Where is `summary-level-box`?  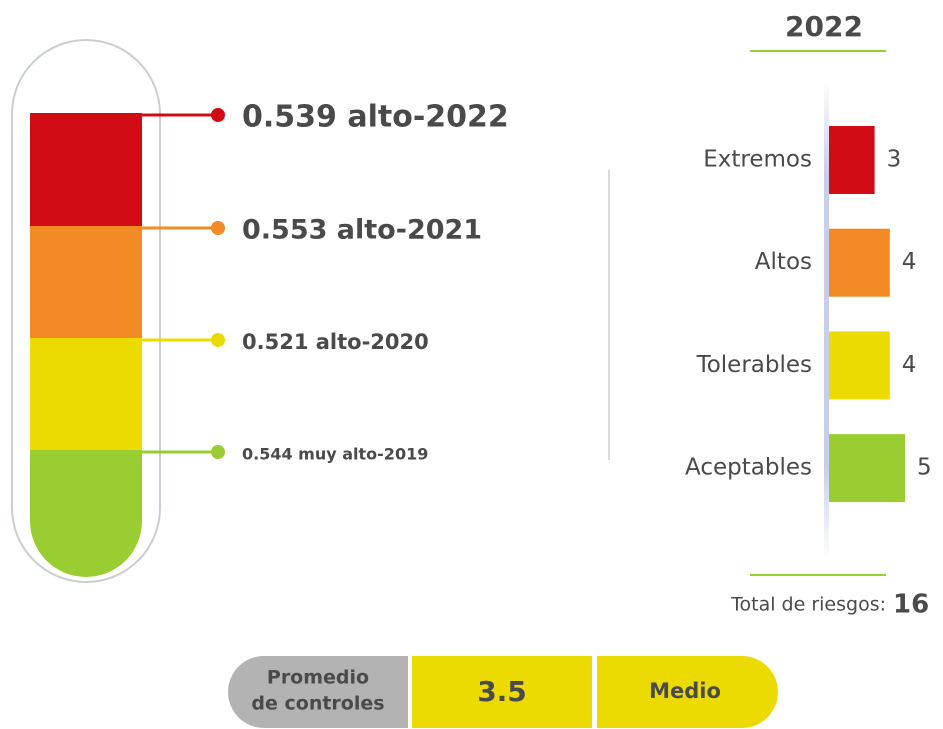 summary-level-box is located at coordinates (687, 692).